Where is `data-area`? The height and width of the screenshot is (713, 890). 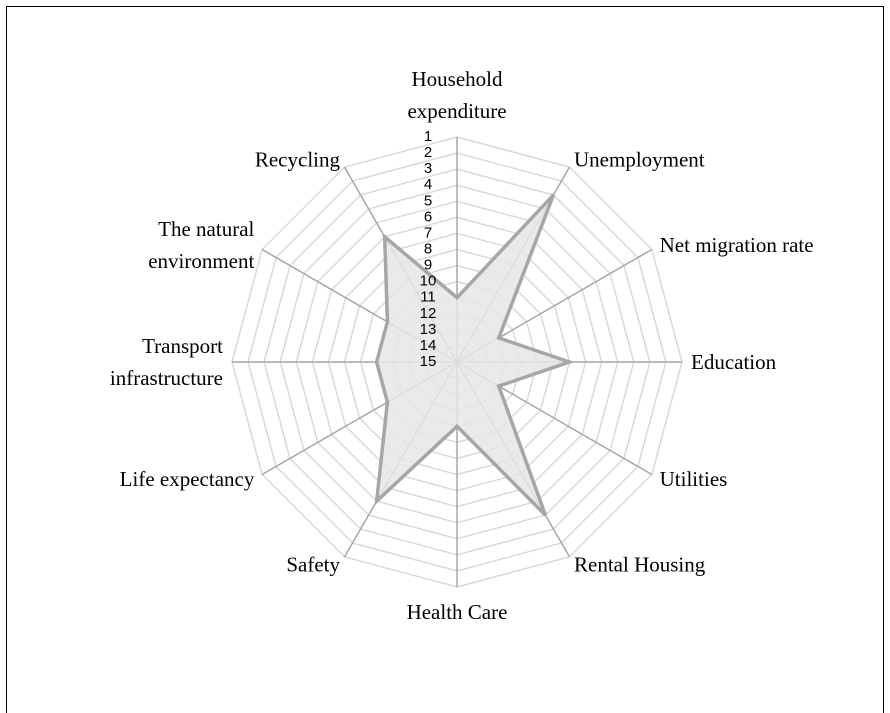 data-area is located at coordinates (474, 355).